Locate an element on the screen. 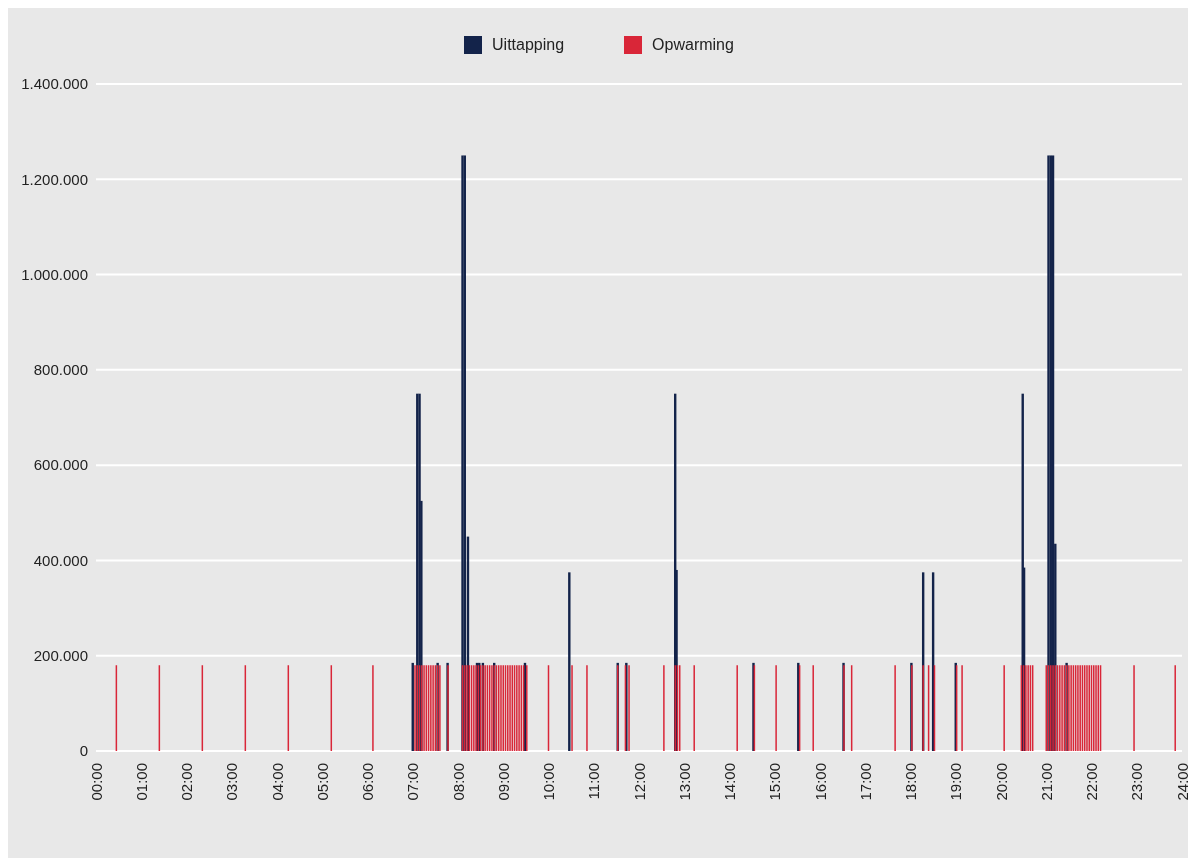 The image size is (1196, 866). x-tick-label: 21:00 is located at coordinates (1046, 782).